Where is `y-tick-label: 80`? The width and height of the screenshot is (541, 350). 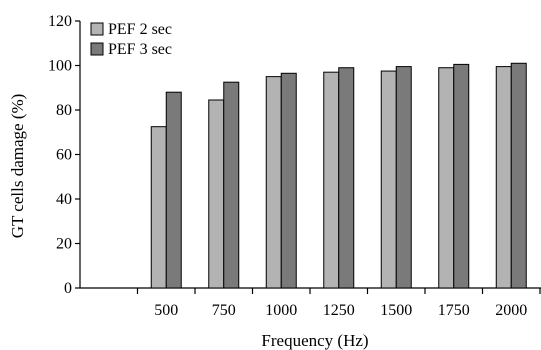
y-tick-label: 80 is located at coordinates (64, 110).